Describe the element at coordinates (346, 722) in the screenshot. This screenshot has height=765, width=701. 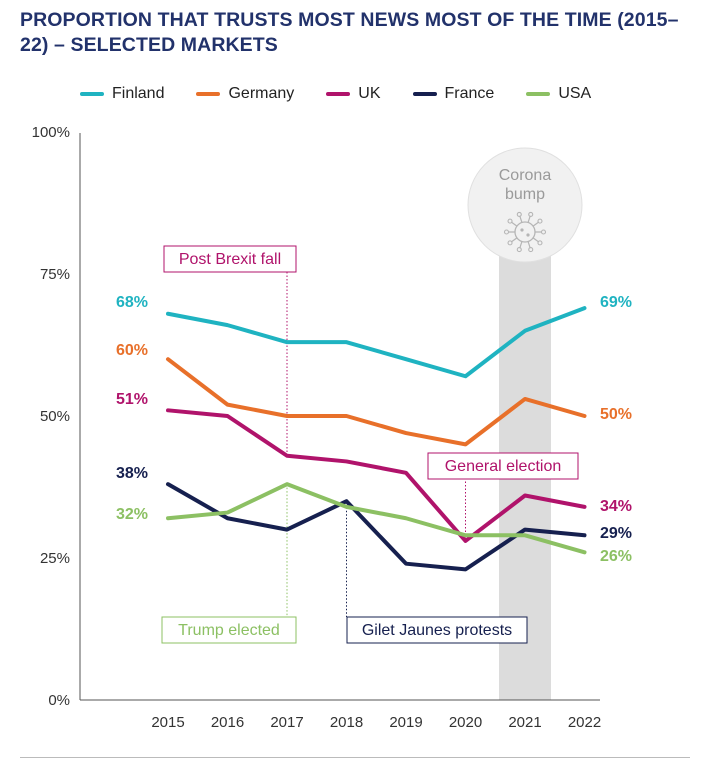
I see `x-tick-label: 2018` at that location.